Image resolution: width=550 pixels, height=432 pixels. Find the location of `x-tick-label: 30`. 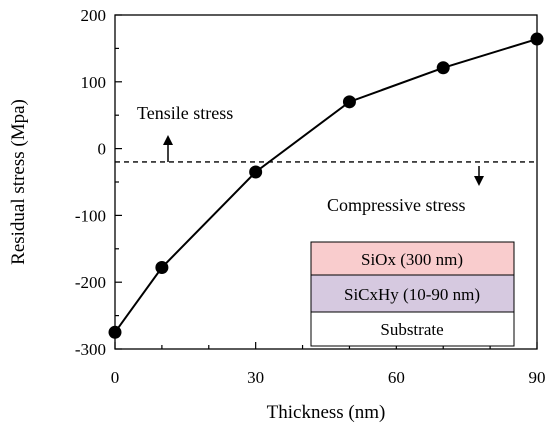

x-tick-label: 30 is located at coordinates (255, 377).